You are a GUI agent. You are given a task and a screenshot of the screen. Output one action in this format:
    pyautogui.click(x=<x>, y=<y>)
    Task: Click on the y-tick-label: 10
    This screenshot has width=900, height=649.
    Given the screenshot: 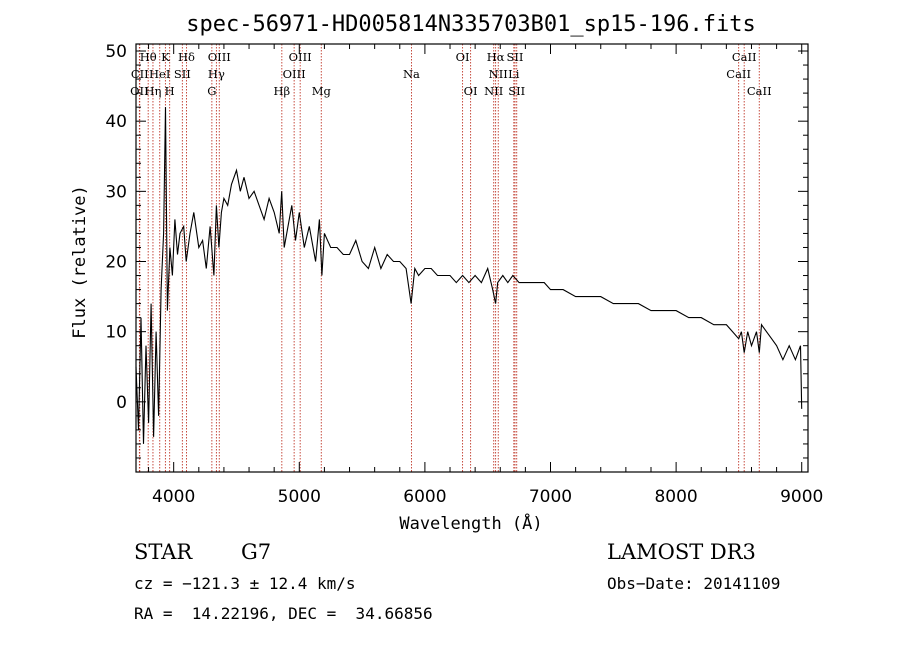 What is the action you would take?
    pyautogui.click(x=116, y=333)
    